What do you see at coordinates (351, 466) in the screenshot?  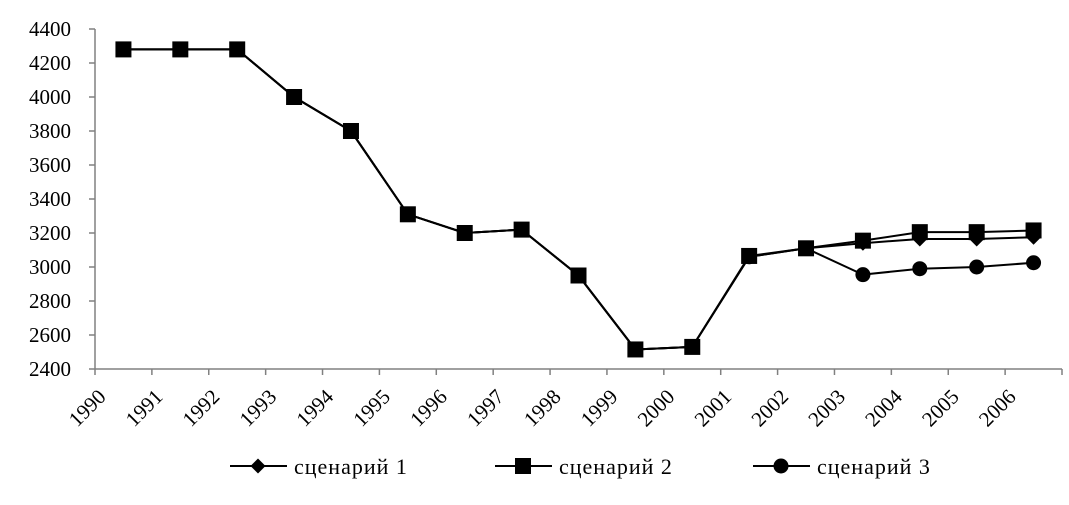 I see `legend-label: сценарий 1` at bounding box center [351, 466].